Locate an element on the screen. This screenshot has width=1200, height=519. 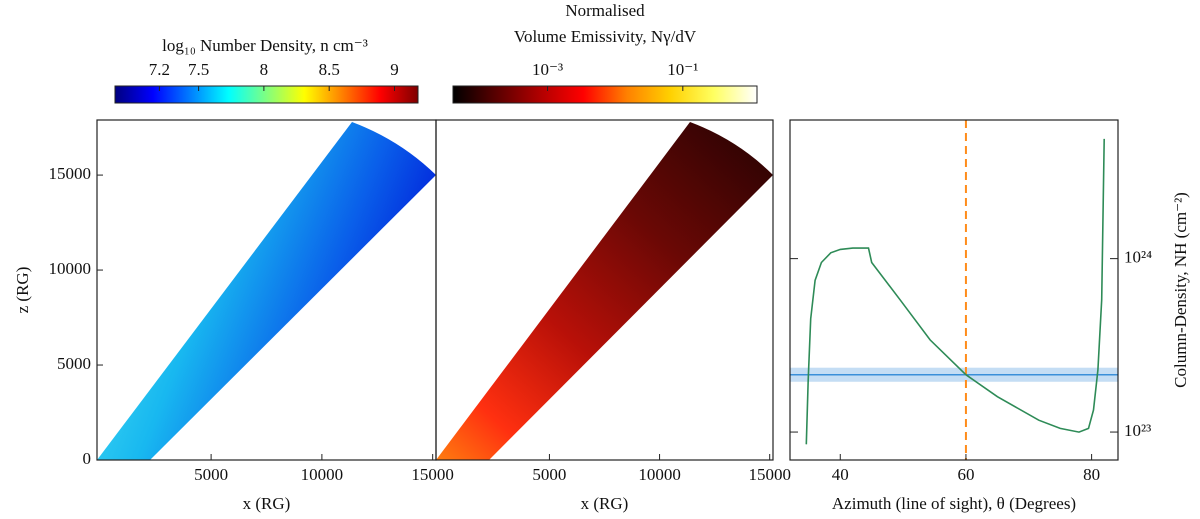
y-axis-label: z (RG) is located at coordinates (22, 290).